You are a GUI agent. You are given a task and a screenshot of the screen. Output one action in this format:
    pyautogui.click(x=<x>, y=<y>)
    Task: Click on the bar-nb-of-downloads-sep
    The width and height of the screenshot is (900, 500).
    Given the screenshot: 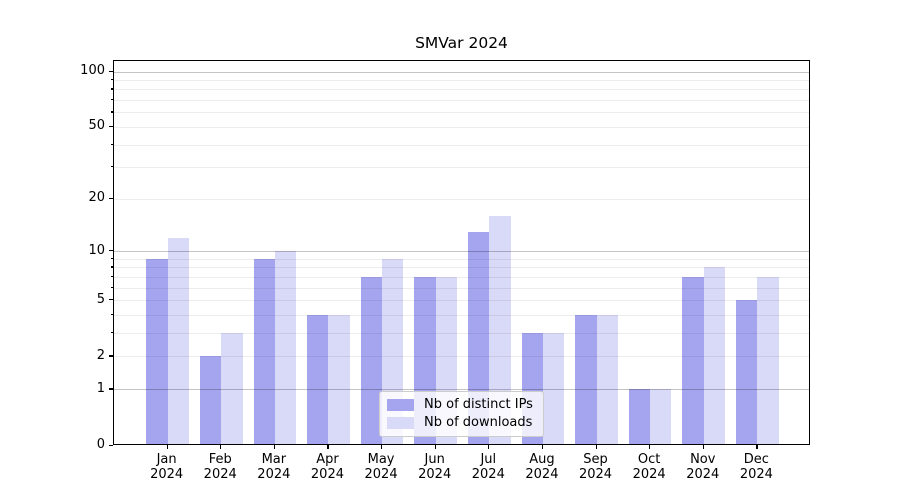 What is the action you would take?
    pyautogui.click(x=607, y=380)
    